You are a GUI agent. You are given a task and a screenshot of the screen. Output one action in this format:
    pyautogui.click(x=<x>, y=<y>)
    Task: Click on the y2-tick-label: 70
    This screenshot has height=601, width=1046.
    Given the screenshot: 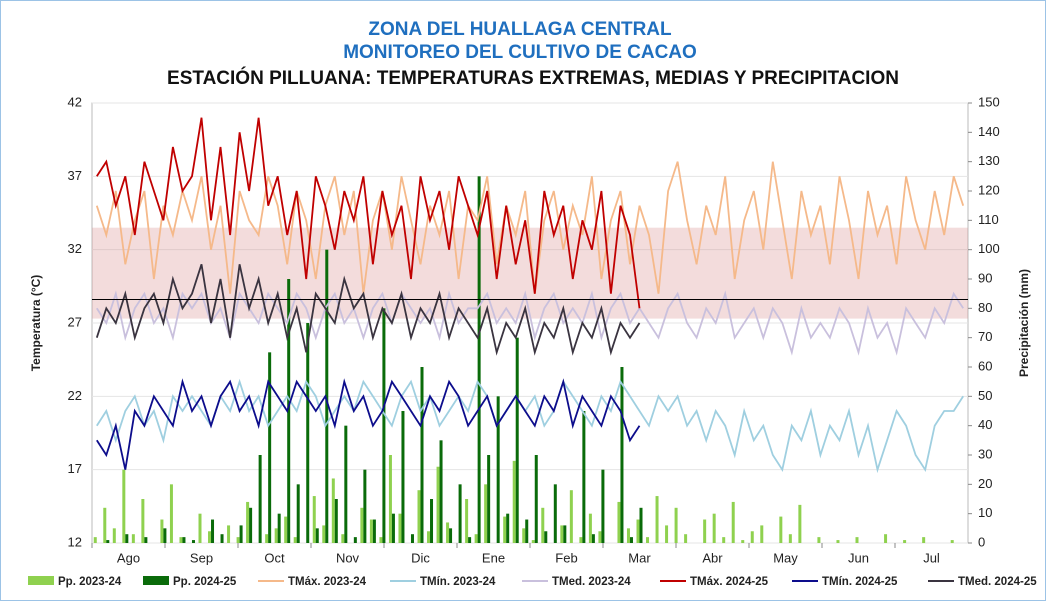 What is the action you would take?
    pyautogui.click(x=985, y=336)
    